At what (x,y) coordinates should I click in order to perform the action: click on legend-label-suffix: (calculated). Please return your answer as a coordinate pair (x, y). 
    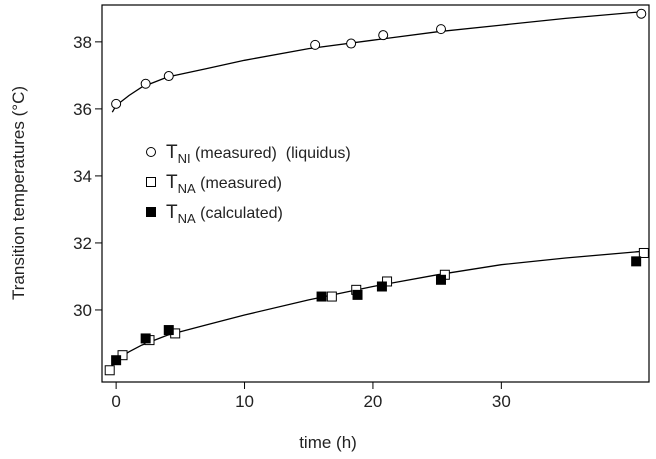
    Looking at the image, I should click on (239, 213).